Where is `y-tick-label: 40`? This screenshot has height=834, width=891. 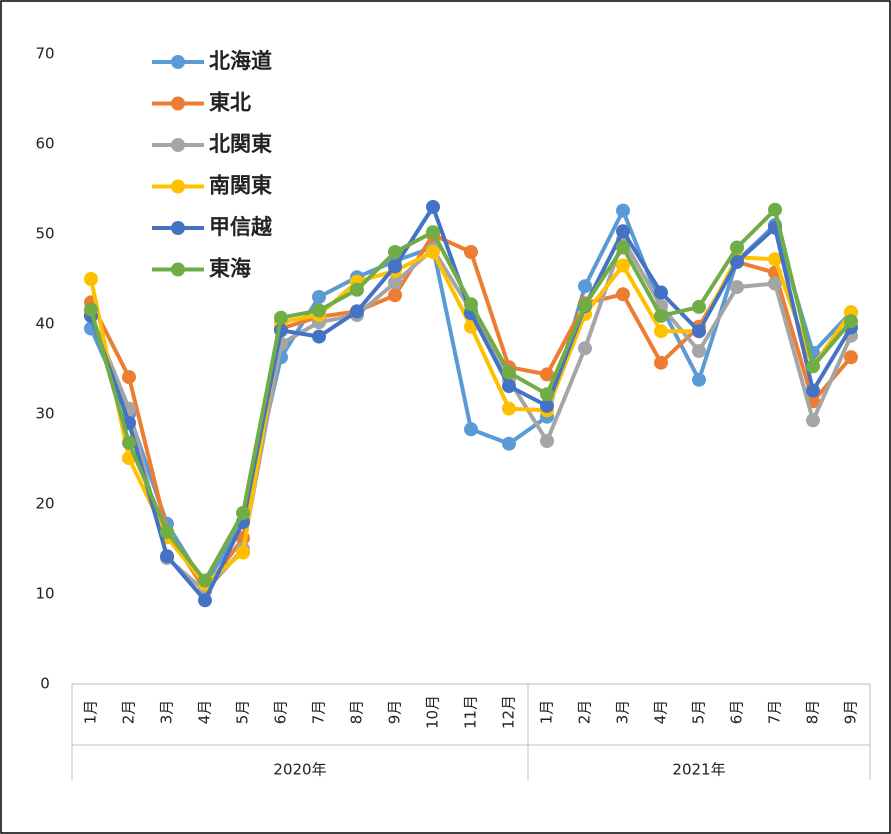 y-tick-label: 40 is located at coordinates (44, 324).